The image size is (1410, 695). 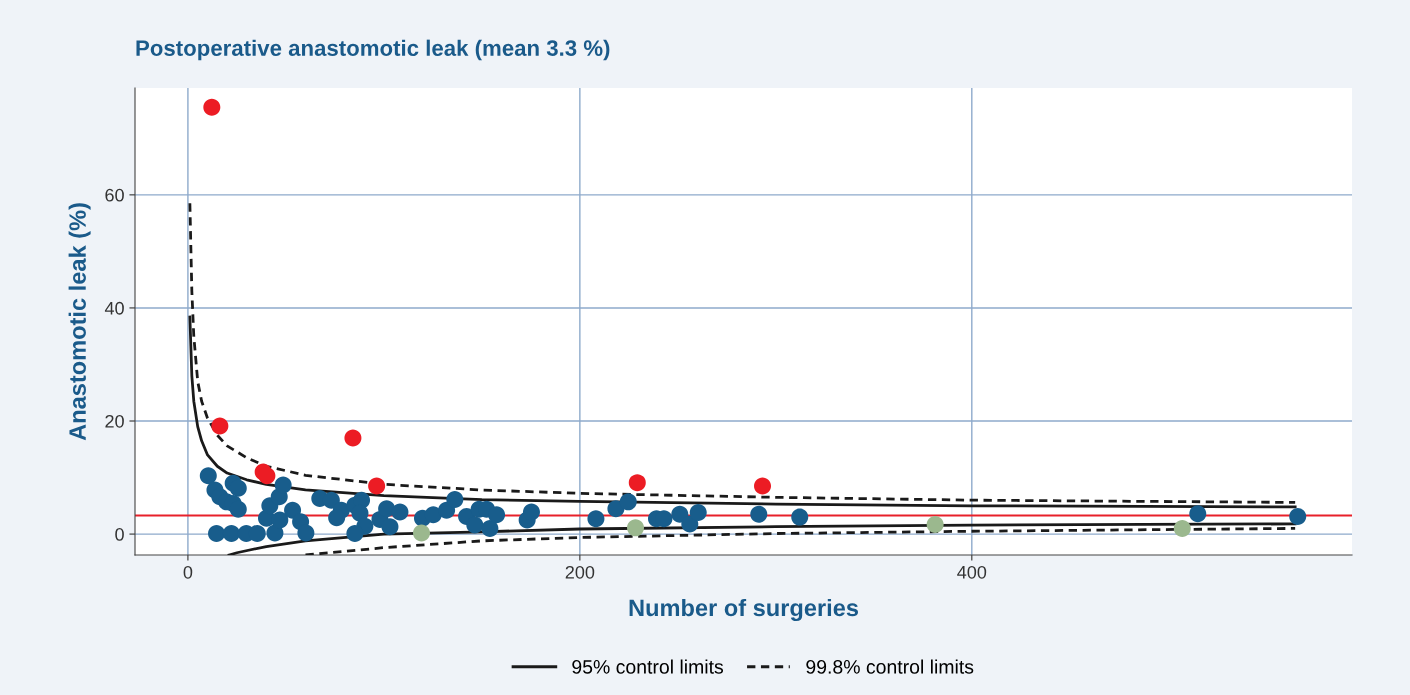 I want to click on legend-label: 99.8% control limits, so click(x=890, y=666).